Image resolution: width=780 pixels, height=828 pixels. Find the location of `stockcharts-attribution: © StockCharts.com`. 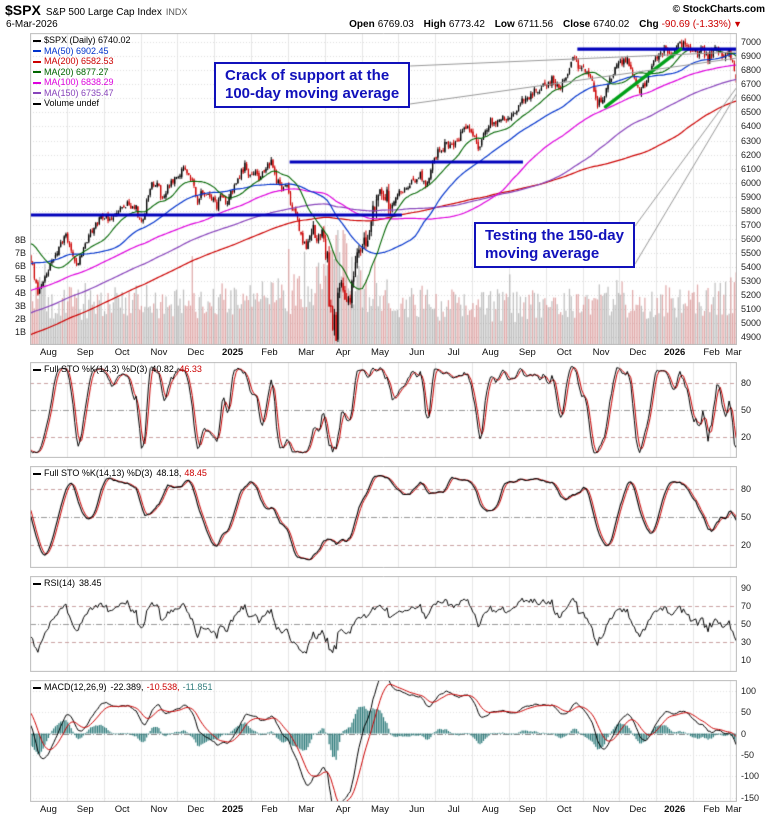

stockcharts-attribution: © StockCharts.com is located at coordinates (718, 9).